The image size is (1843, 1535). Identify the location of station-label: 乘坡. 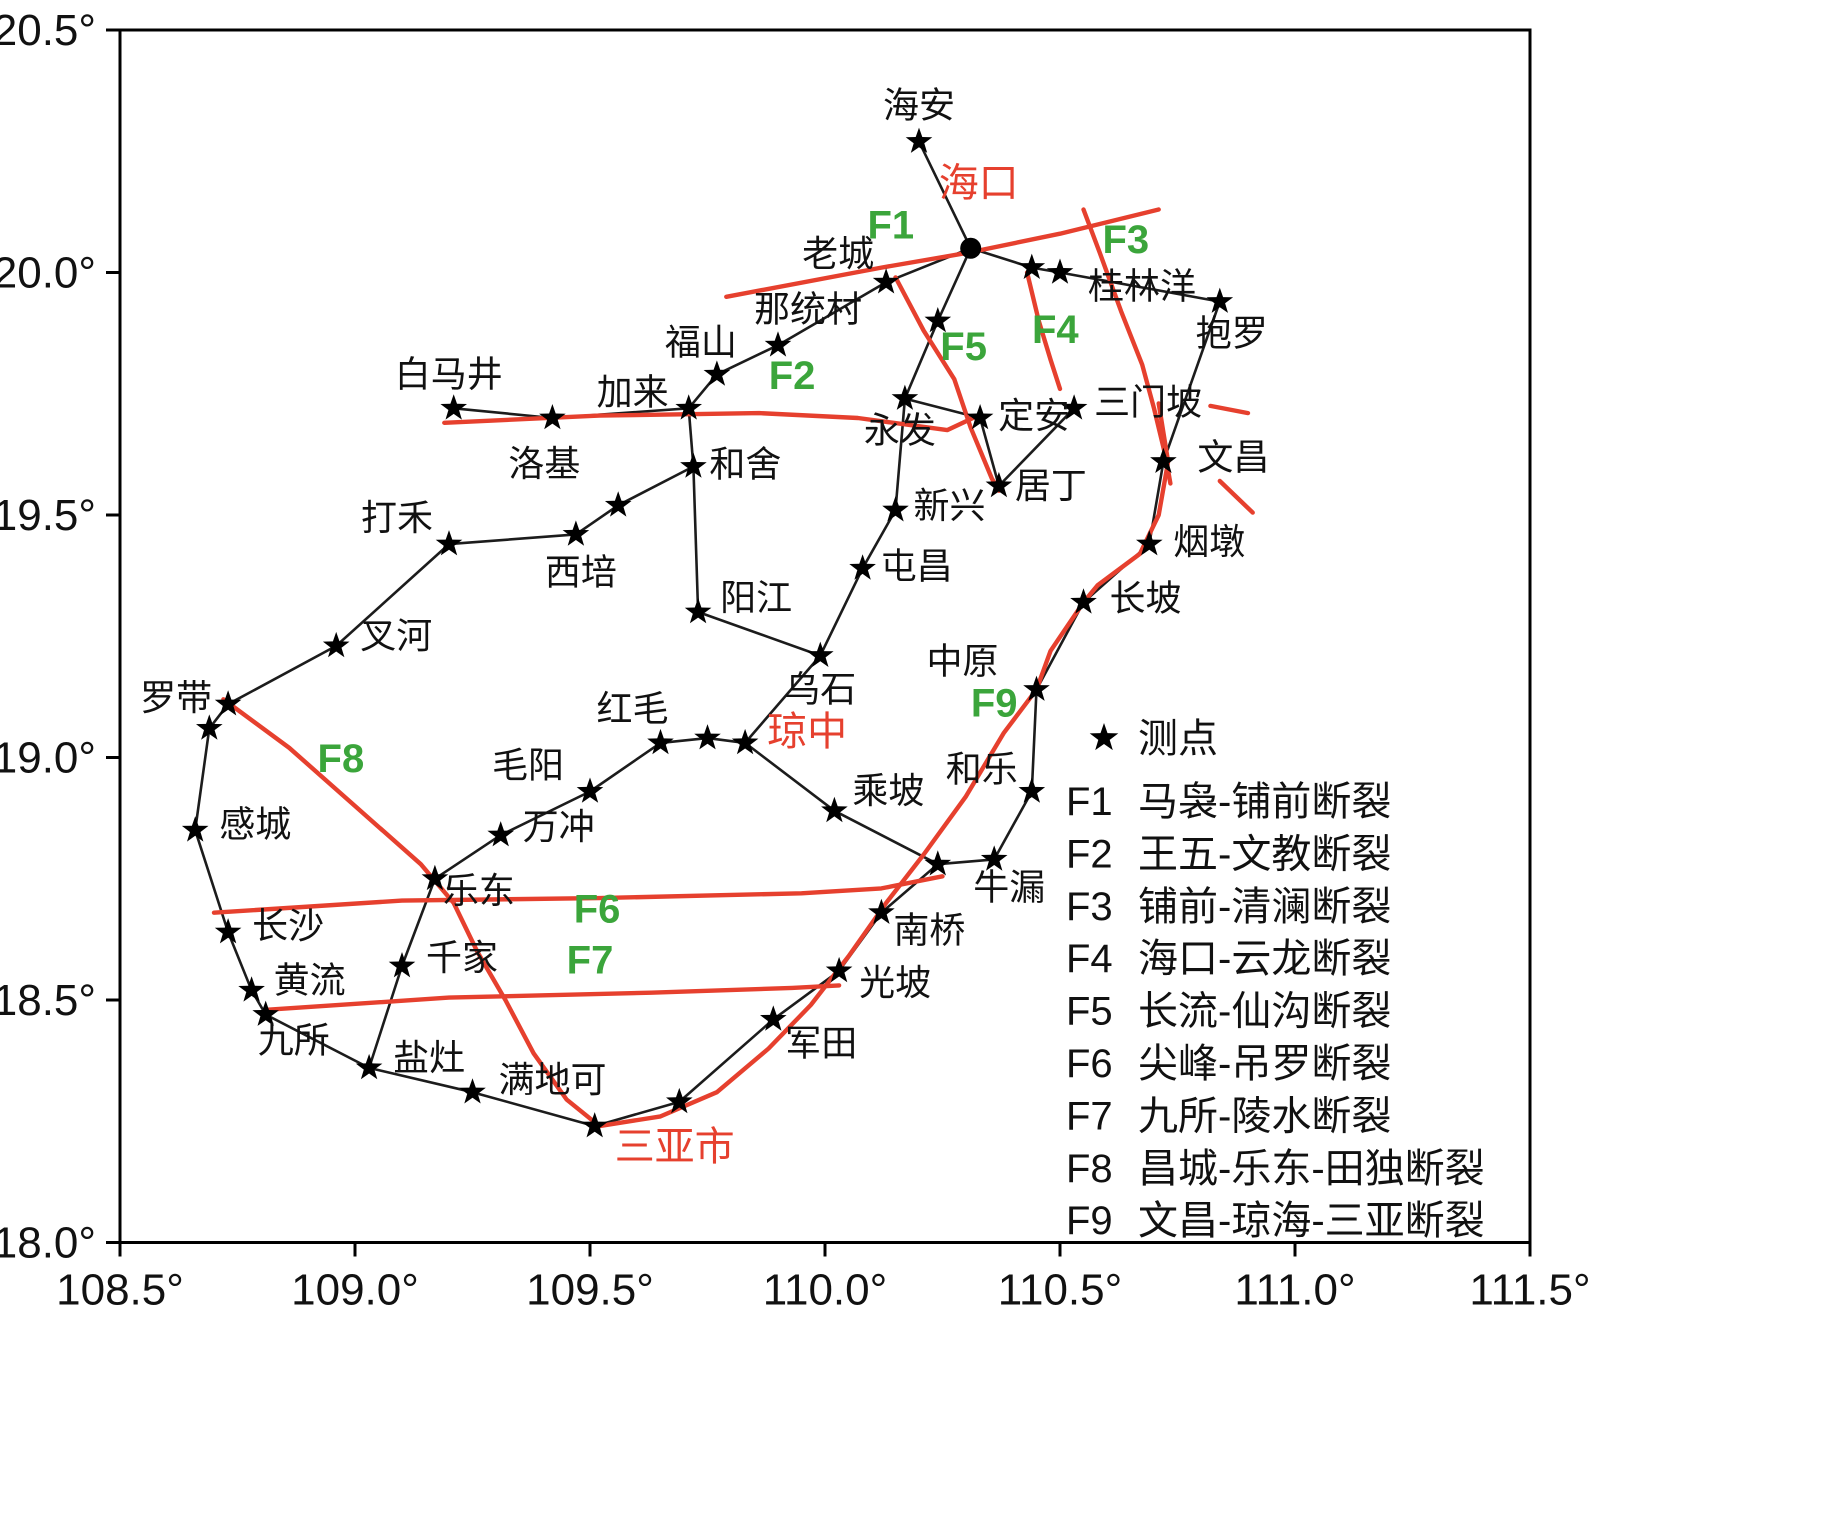
(888, 790).